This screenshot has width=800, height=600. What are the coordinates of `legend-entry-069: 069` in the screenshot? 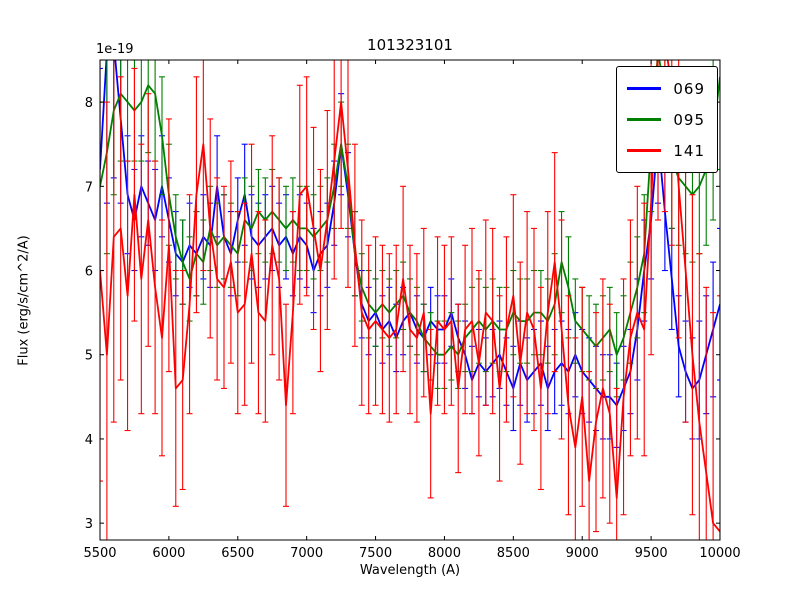 It's located at (666, 88).